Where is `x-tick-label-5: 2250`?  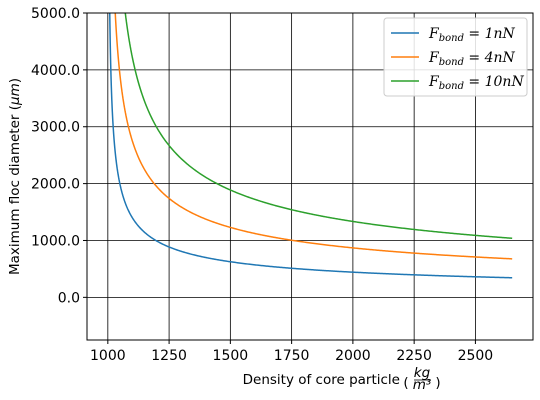 x-tick-label-5: 2250 is located at coordinates (414, 356).